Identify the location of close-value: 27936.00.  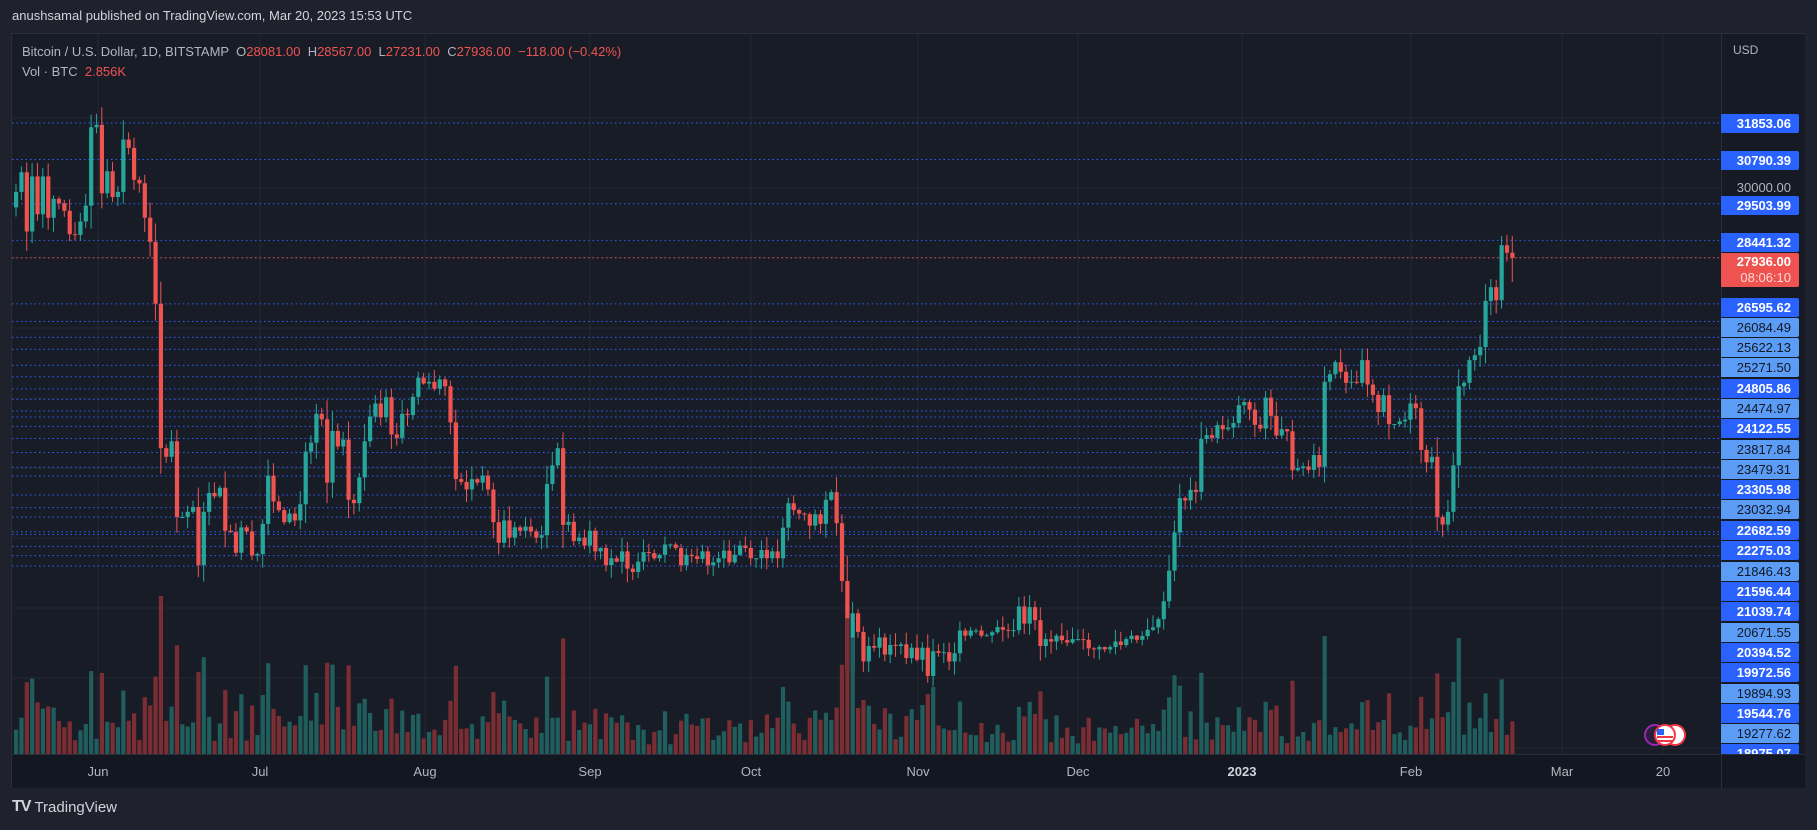
(483, 51).